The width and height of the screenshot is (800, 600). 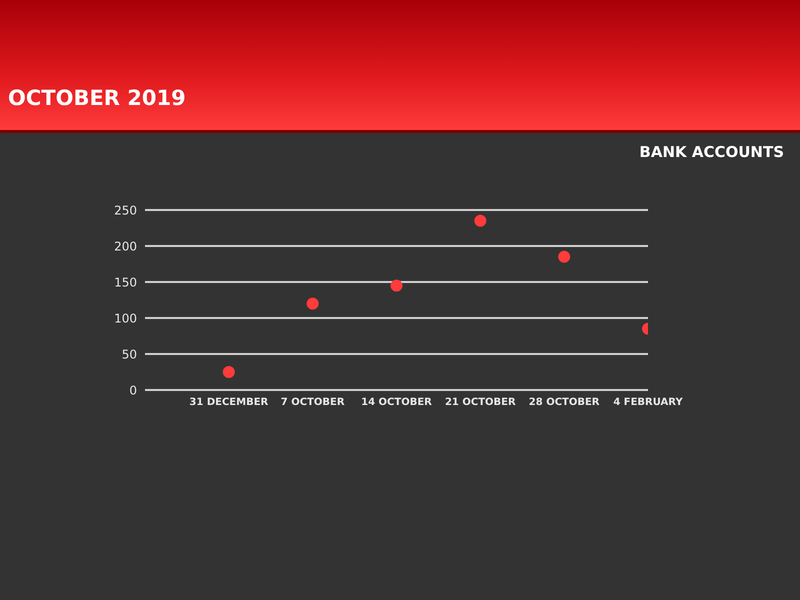 I want to click on y-tick-label: 0, so click(x=133, y=390).